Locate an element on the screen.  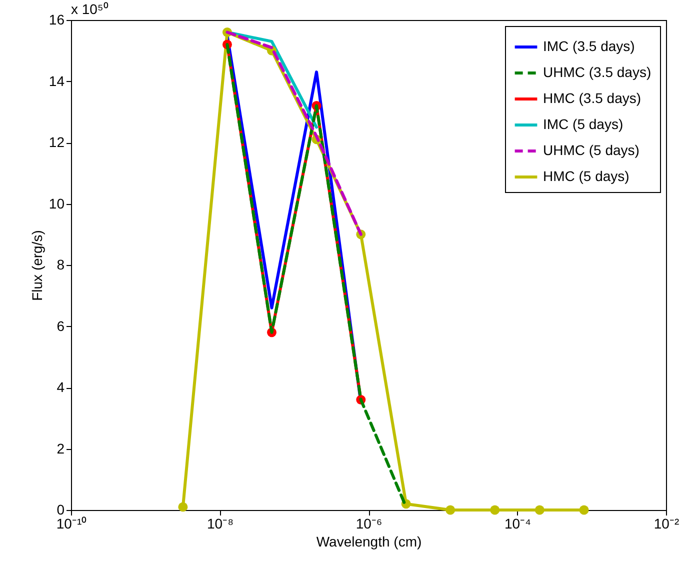
y-tick-label: 12 is located at coordinates (56, 142).